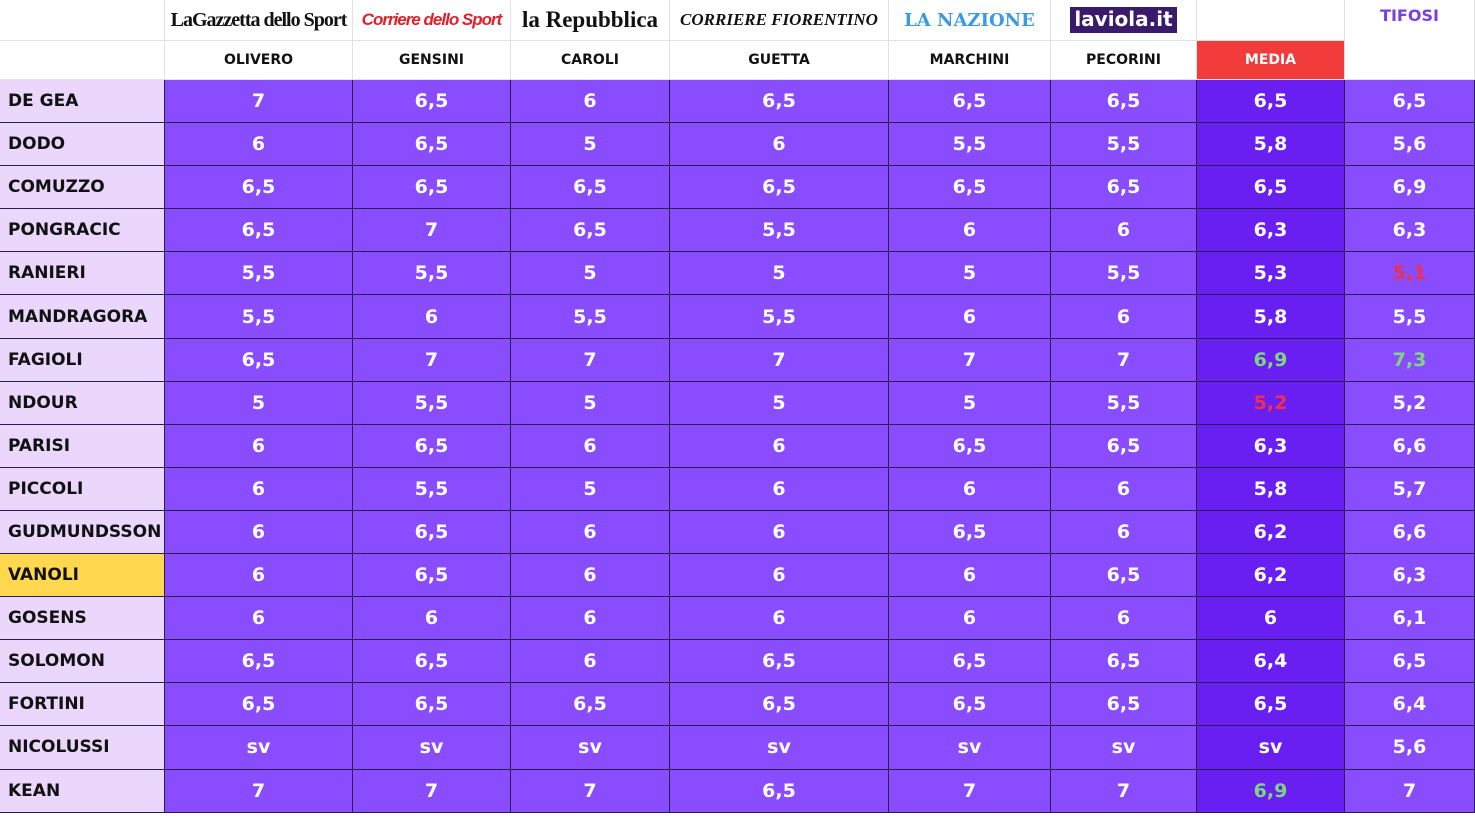 The image size is (1475, 830). I want to click on rating: 5,7, so click(1410, 489).